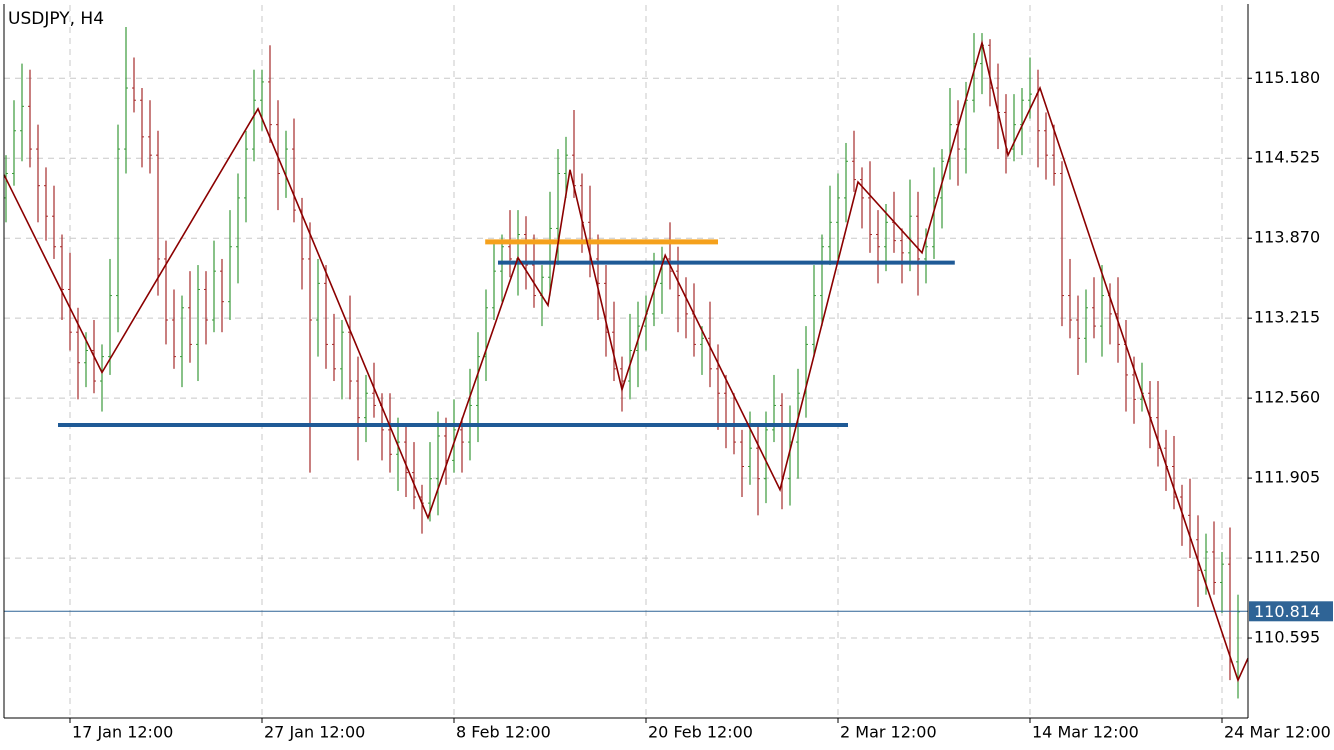 This screenshot has height=750, width=1334. What do you see at coordinates (122, 732) in the screenshot?
I see `x-tick-label: 17 Jan 12:00` at bounding box center [122, 732].